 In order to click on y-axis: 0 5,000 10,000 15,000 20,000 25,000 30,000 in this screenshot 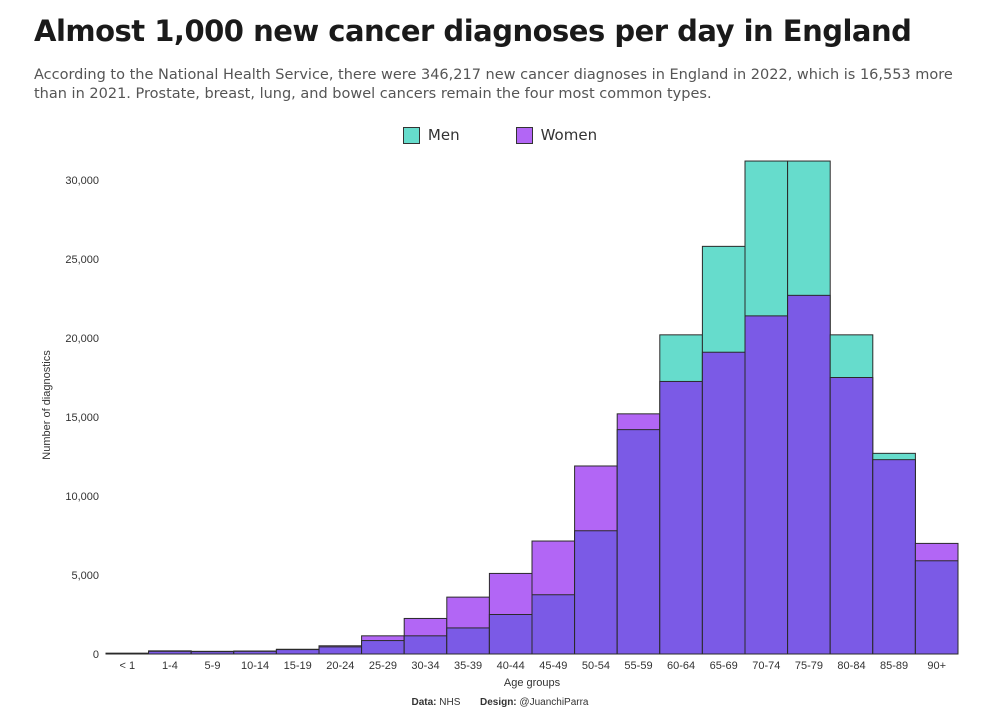, I will do `click(82, 418)`.